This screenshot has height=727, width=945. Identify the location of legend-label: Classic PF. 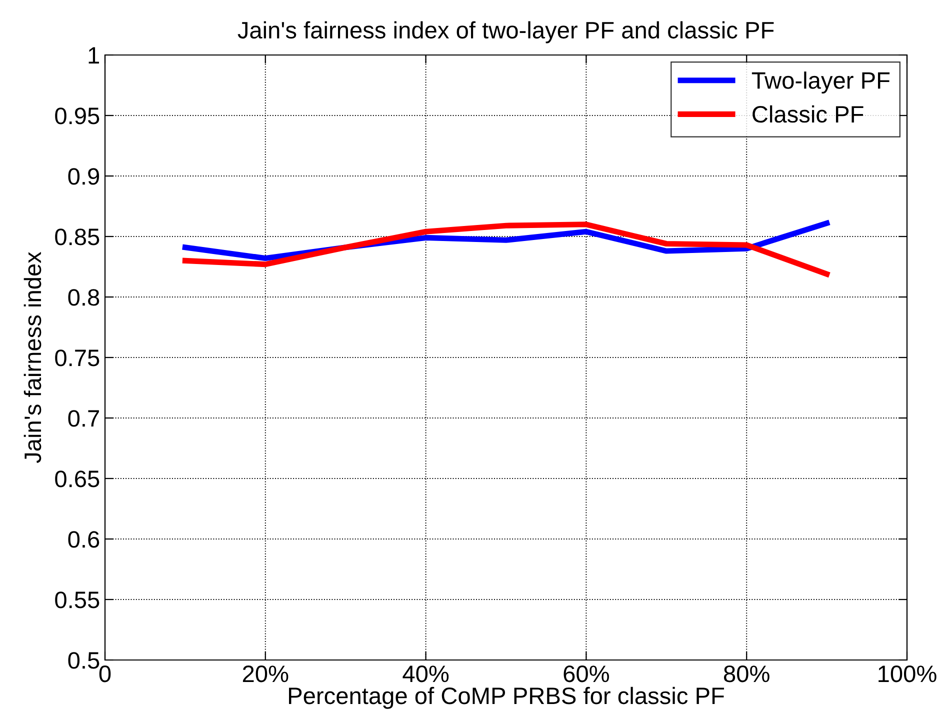
(808, 114).